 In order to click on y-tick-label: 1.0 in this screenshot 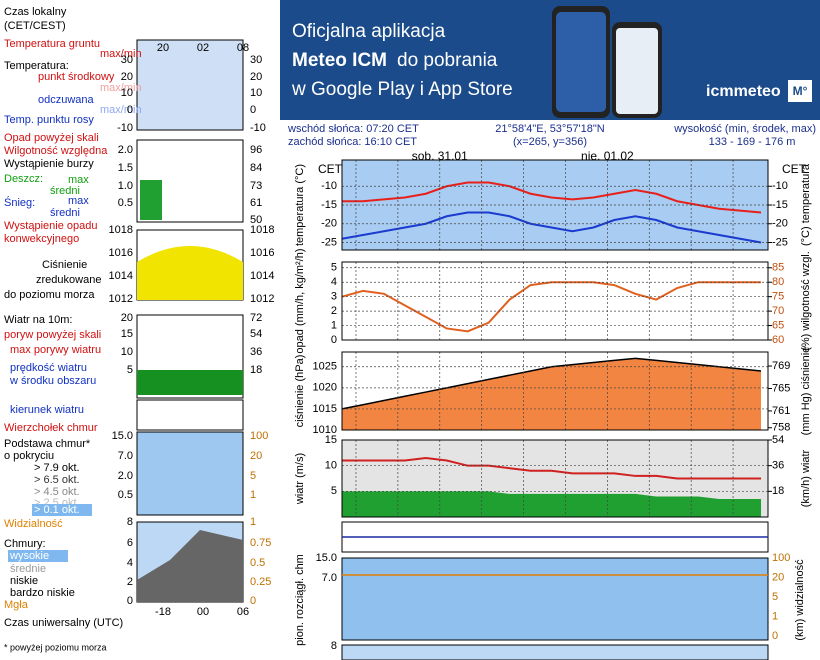, I will do `click(125, 186)`.